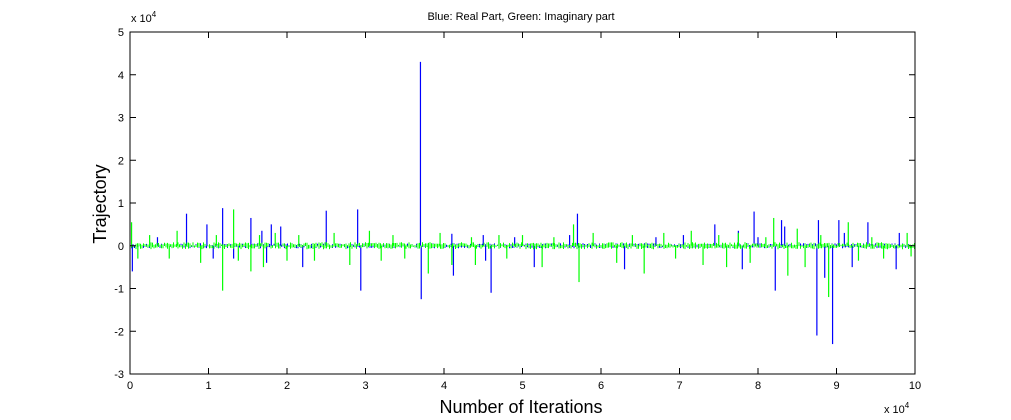 The image size is (1011, 420). I want to click on y-multiplier-exp: 4, so click(154, 14).